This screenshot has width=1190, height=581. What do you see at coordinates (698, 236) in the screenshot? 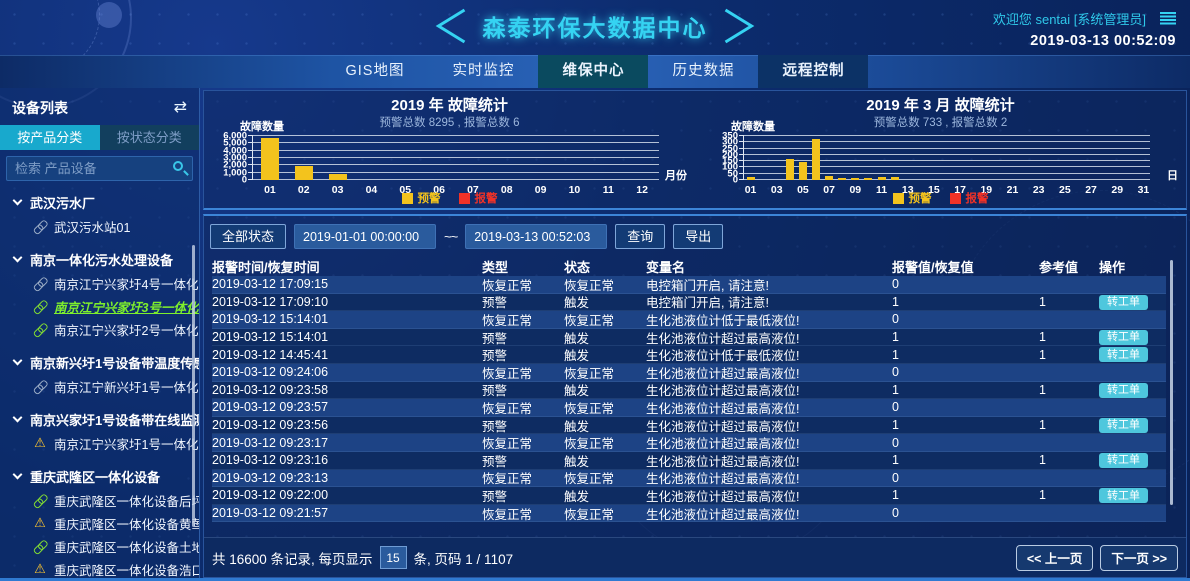
I see `export-button: 导出` at bounding box center [698, 236].